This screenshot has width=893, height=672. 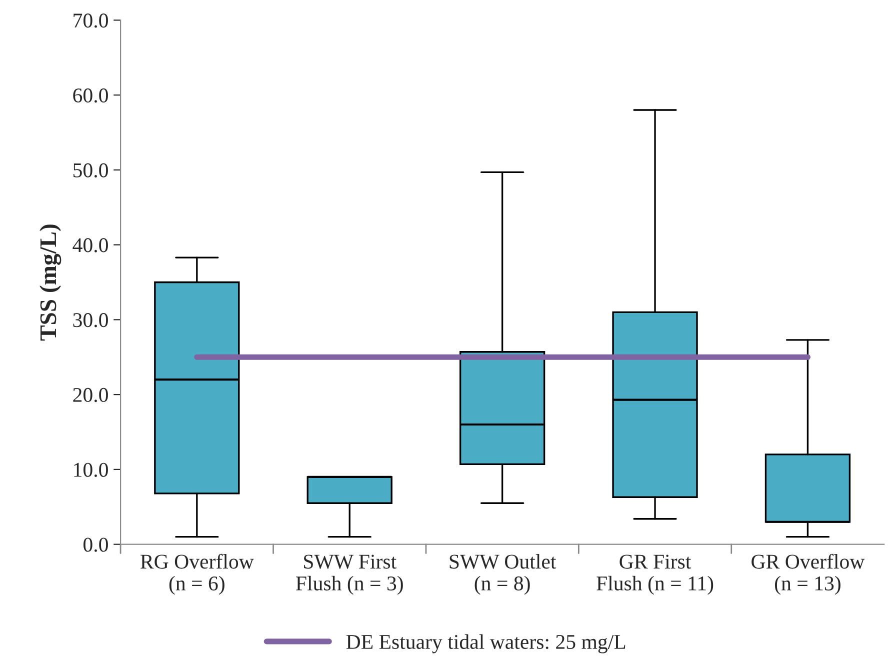 I want to click on y-axis-title: TSS (mg/L), so click(x=51, y=282).